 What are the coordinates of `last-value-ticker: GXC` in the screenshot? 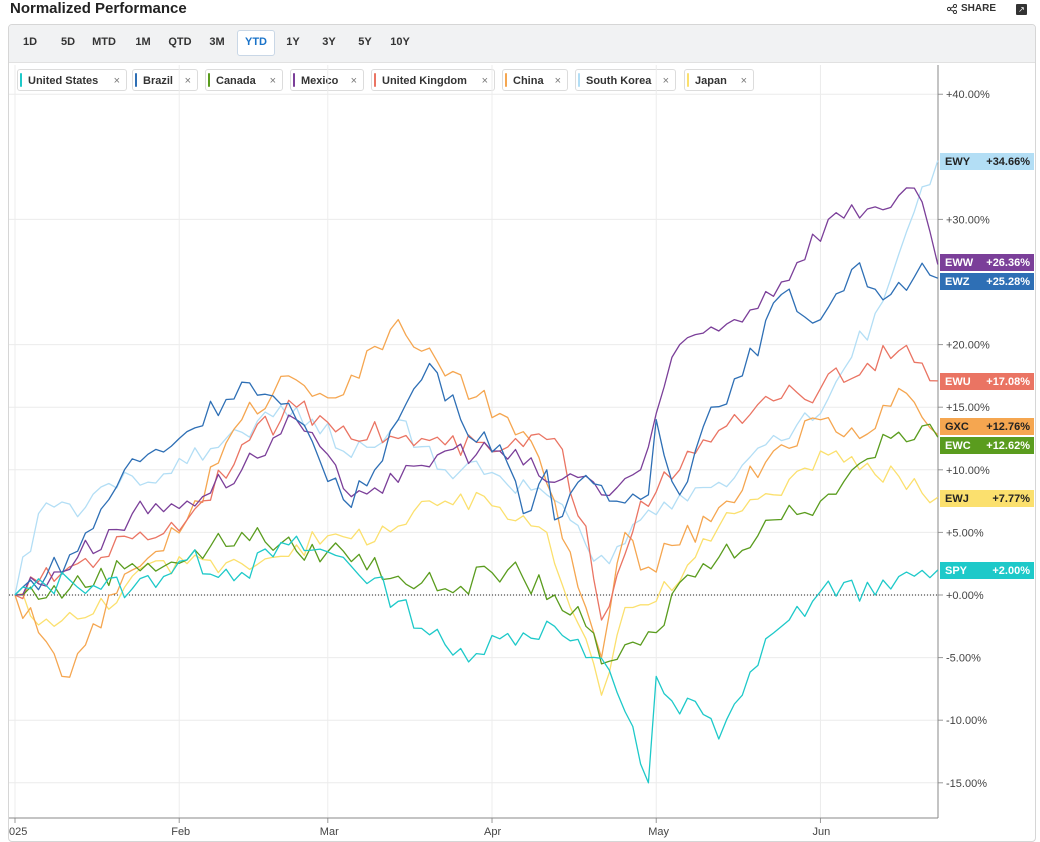 It's located at (957, 427).